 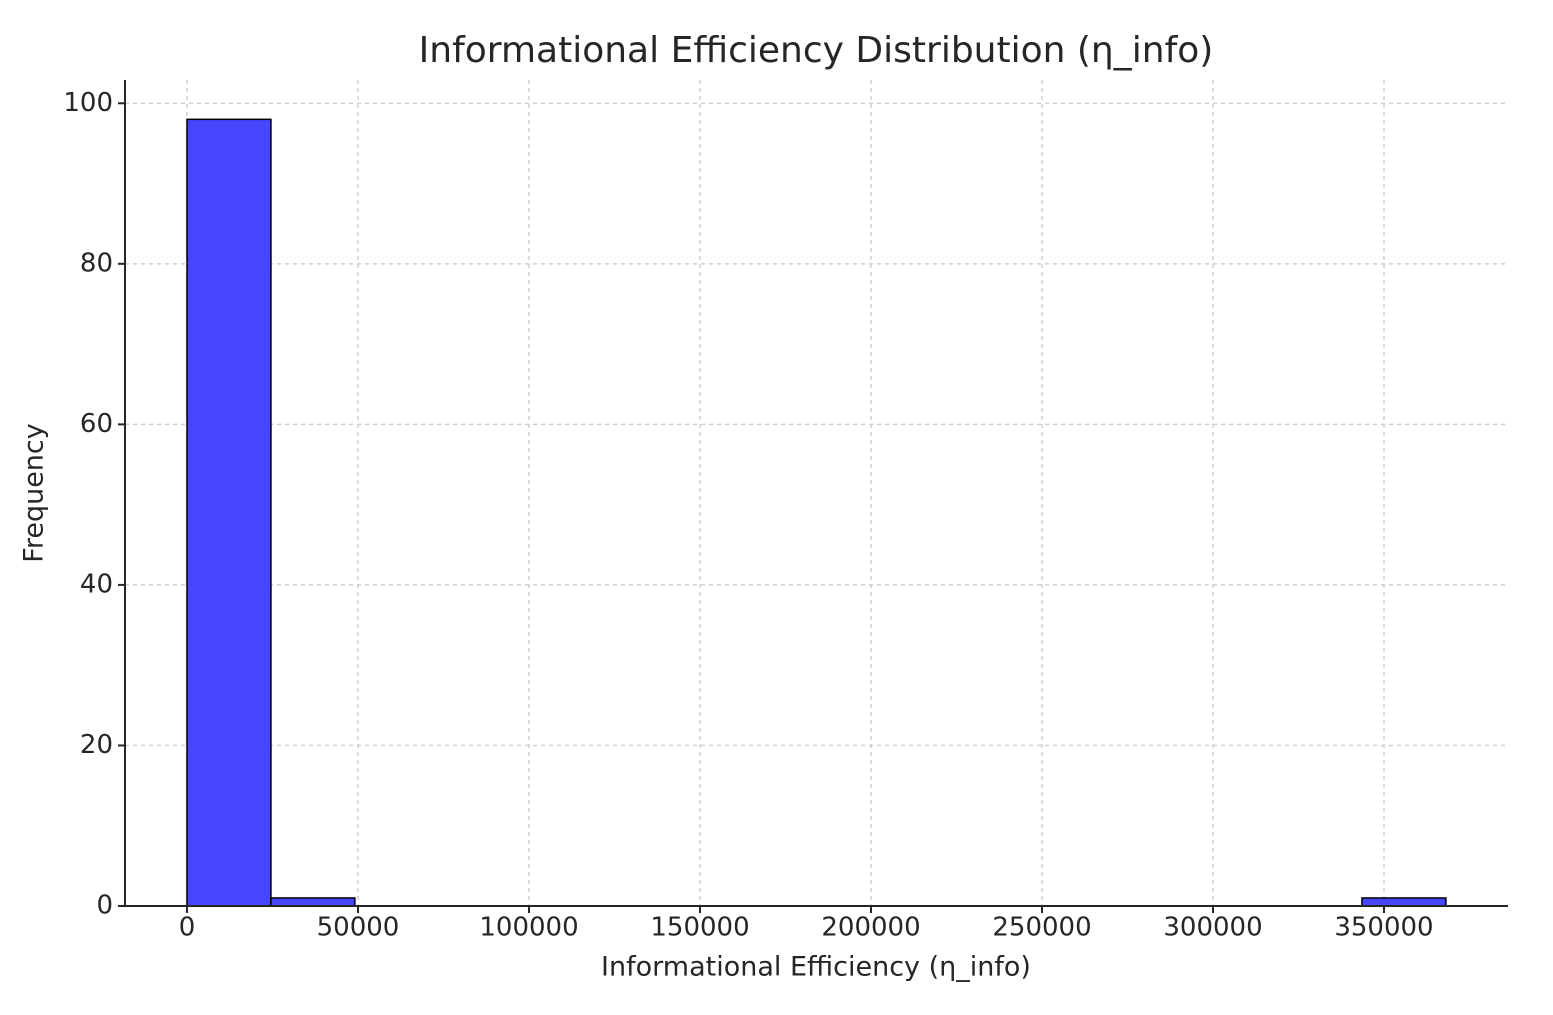 I want to click on x-tick-label: 300000, so click(x=1212, y=928).